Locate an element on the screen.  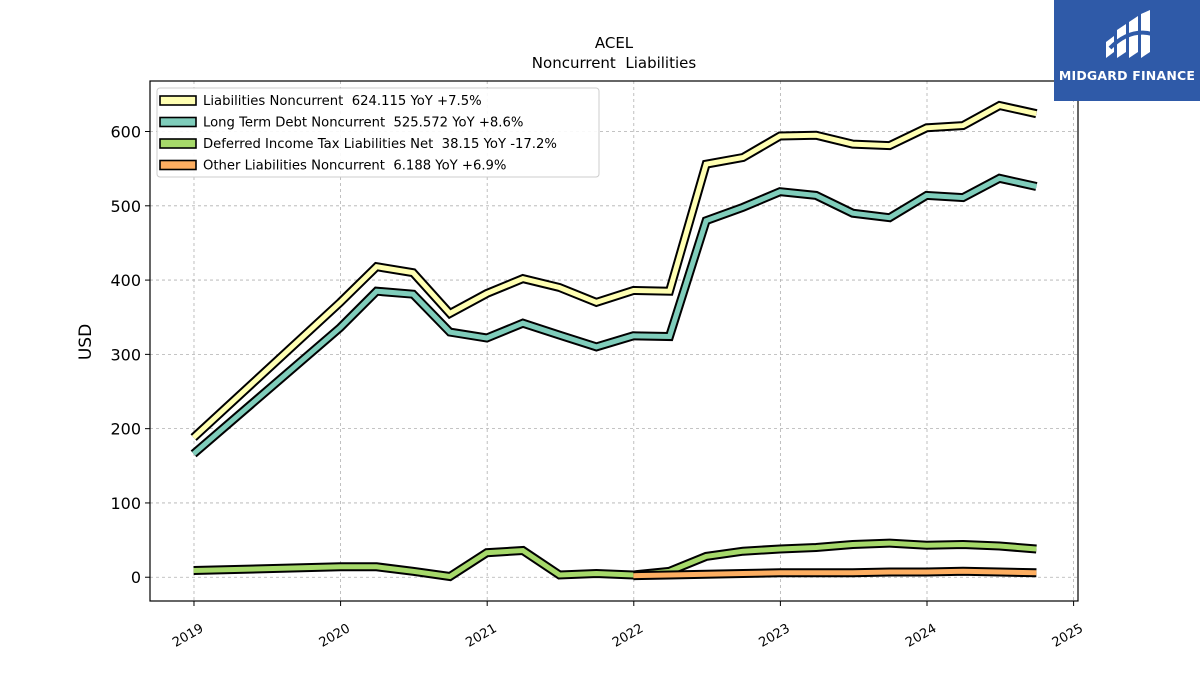
y-tick-label: 400 is located at coordinates (125, 280).